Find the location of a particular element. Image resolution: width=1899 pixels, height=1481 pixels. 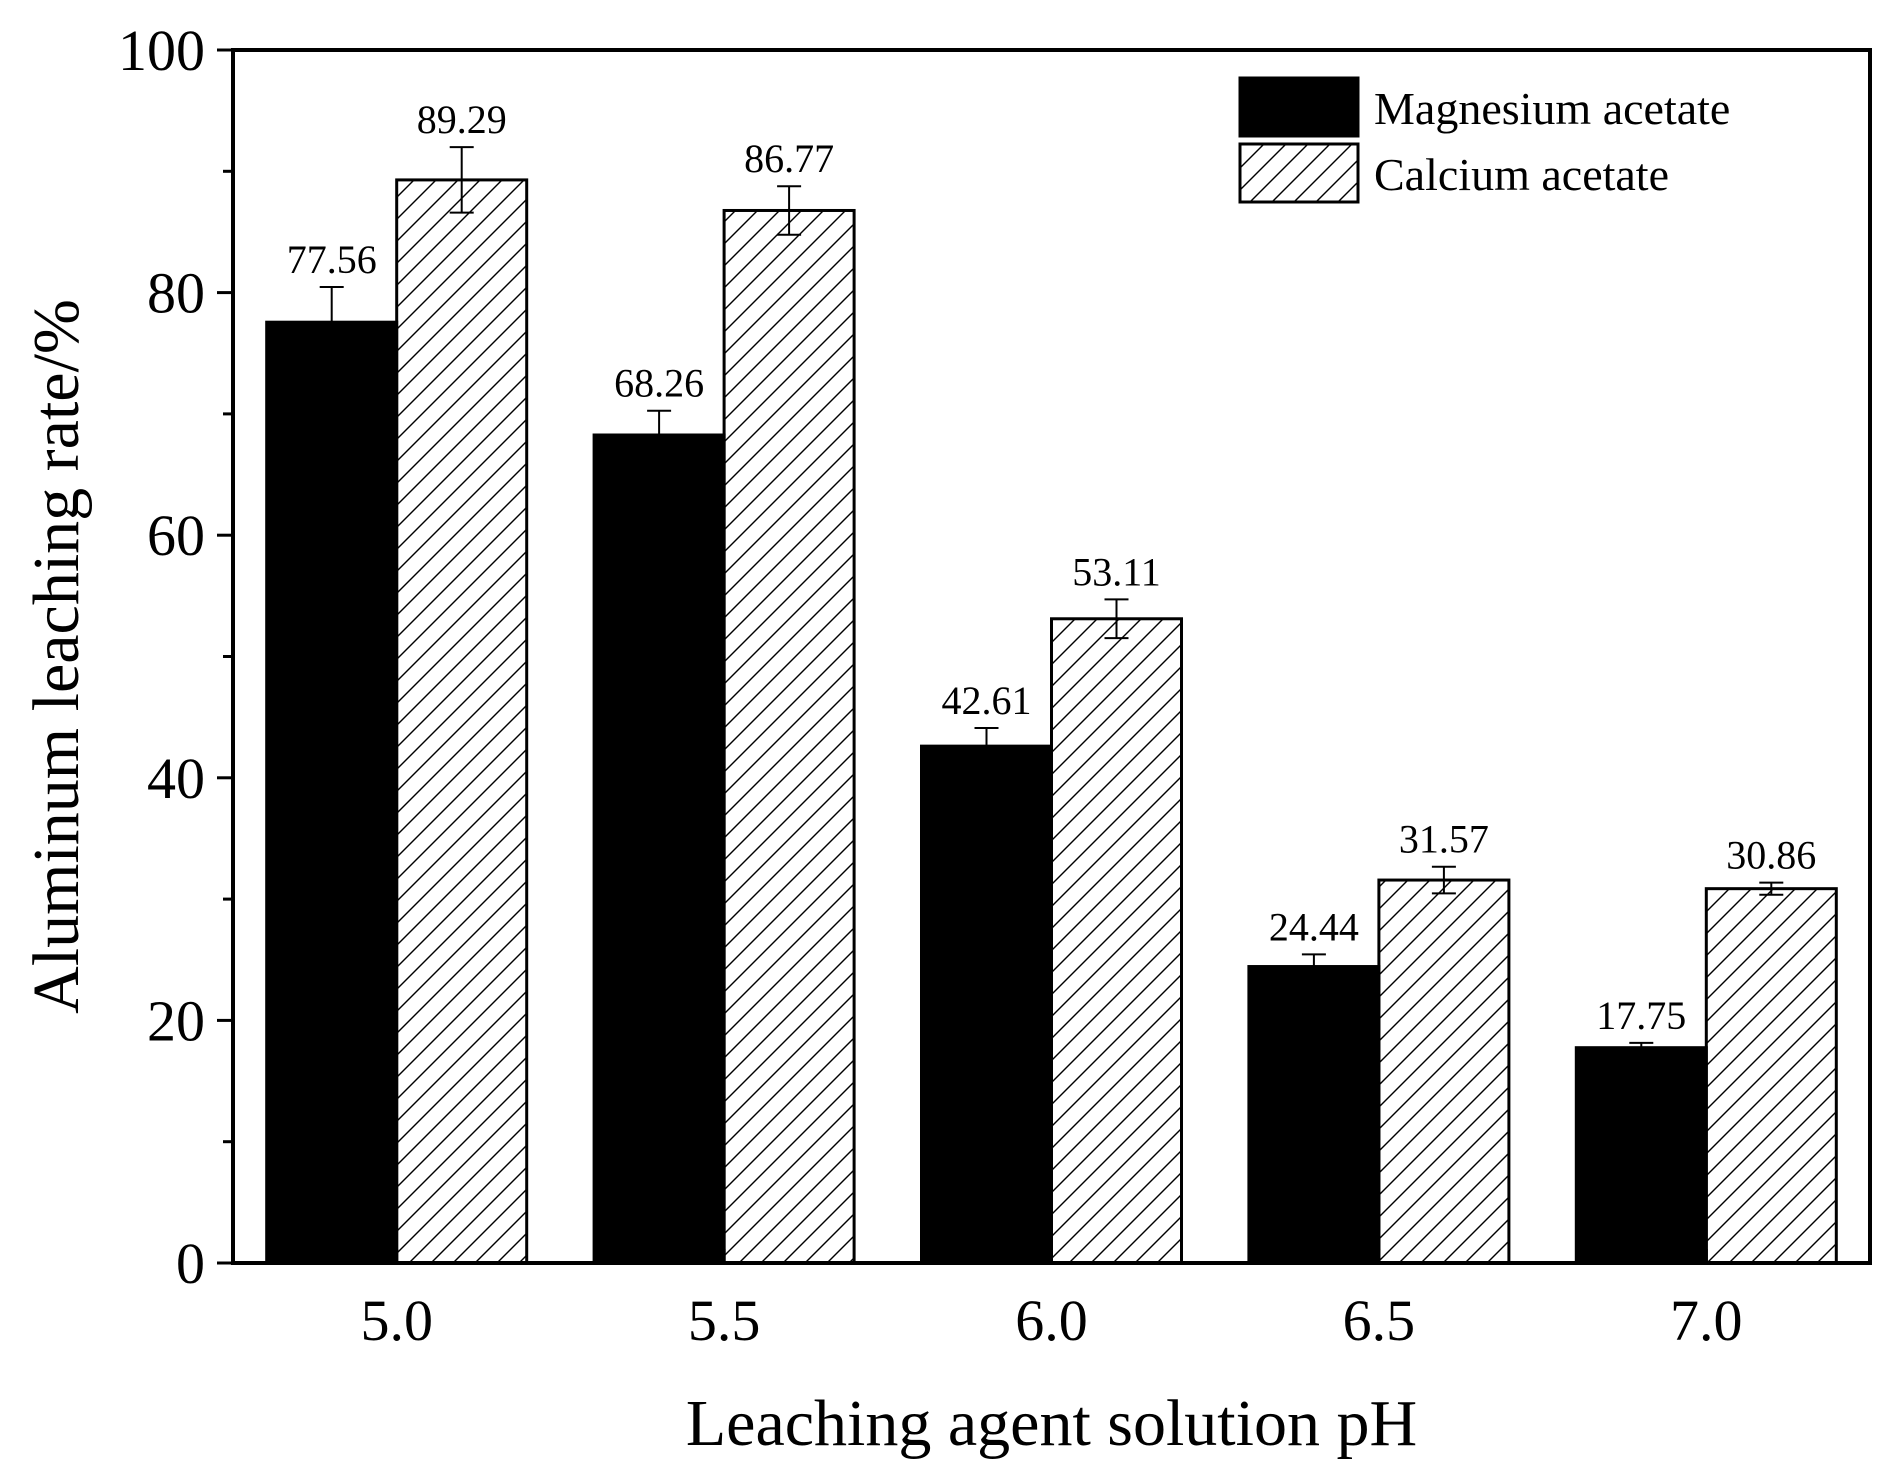

x-tick-label: 5.5 is located at coordinates (724, 1320).